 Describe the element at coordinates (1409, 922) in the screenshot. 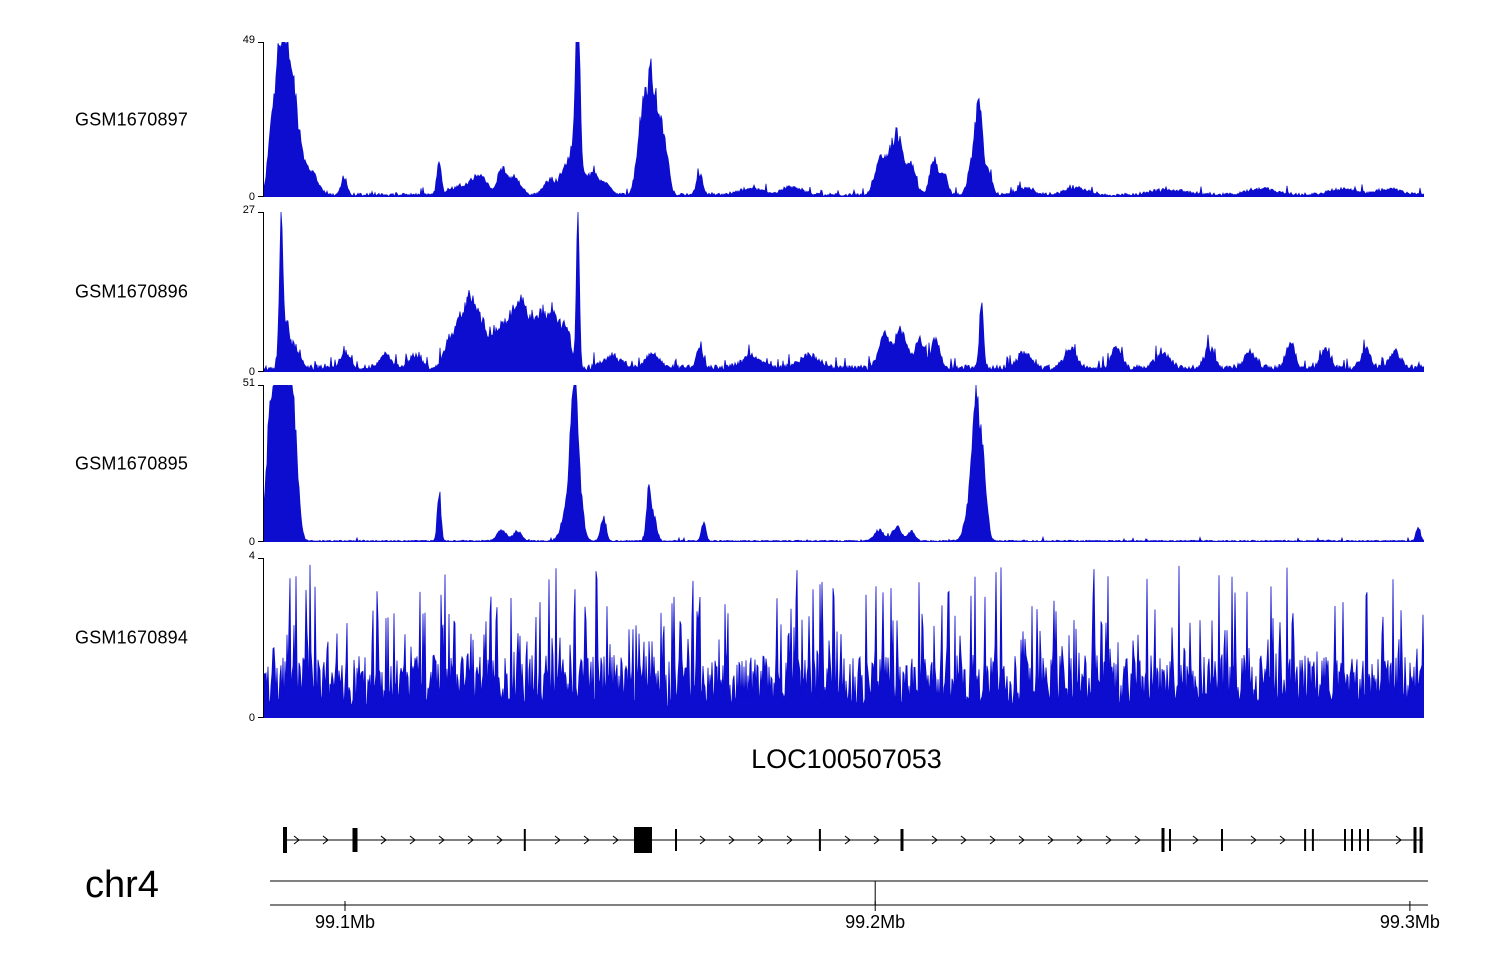

I see `axis-tick-label-2: 99.3Mb` at that location.